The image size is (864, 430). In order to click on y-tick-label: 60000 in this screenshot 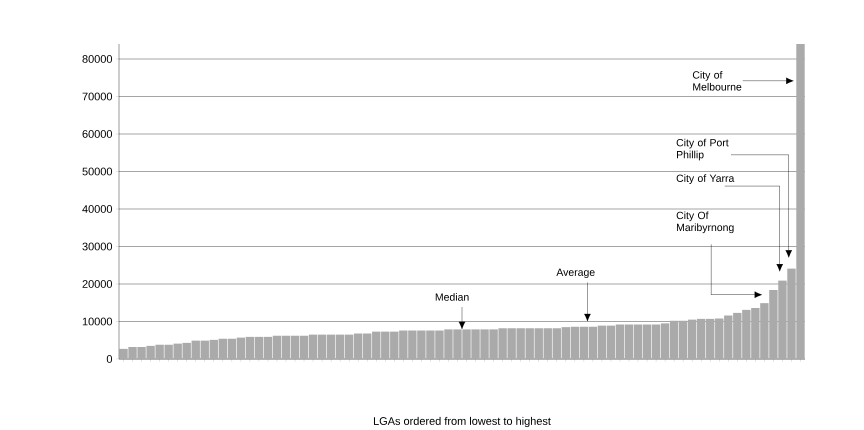, I will do `click(97, 134)`.